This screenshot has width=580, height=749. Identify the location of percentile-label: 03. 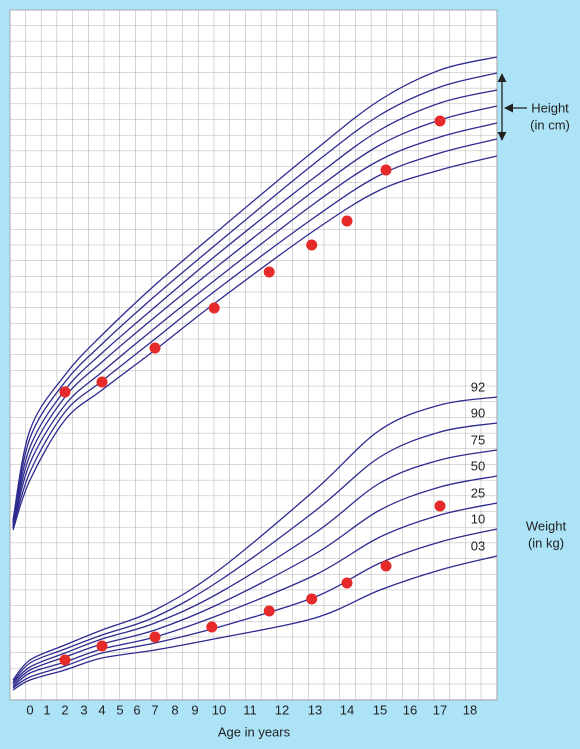
(478, 545).